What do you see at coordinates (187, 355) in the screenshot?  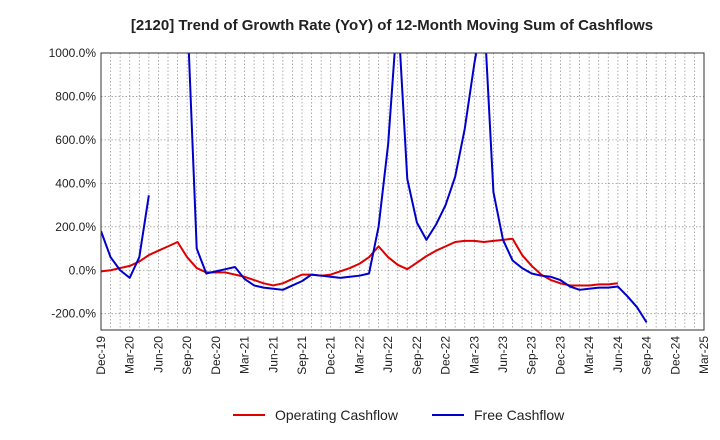 I see `x-tick-label: Sep-20` at bounding box center [187, 355].